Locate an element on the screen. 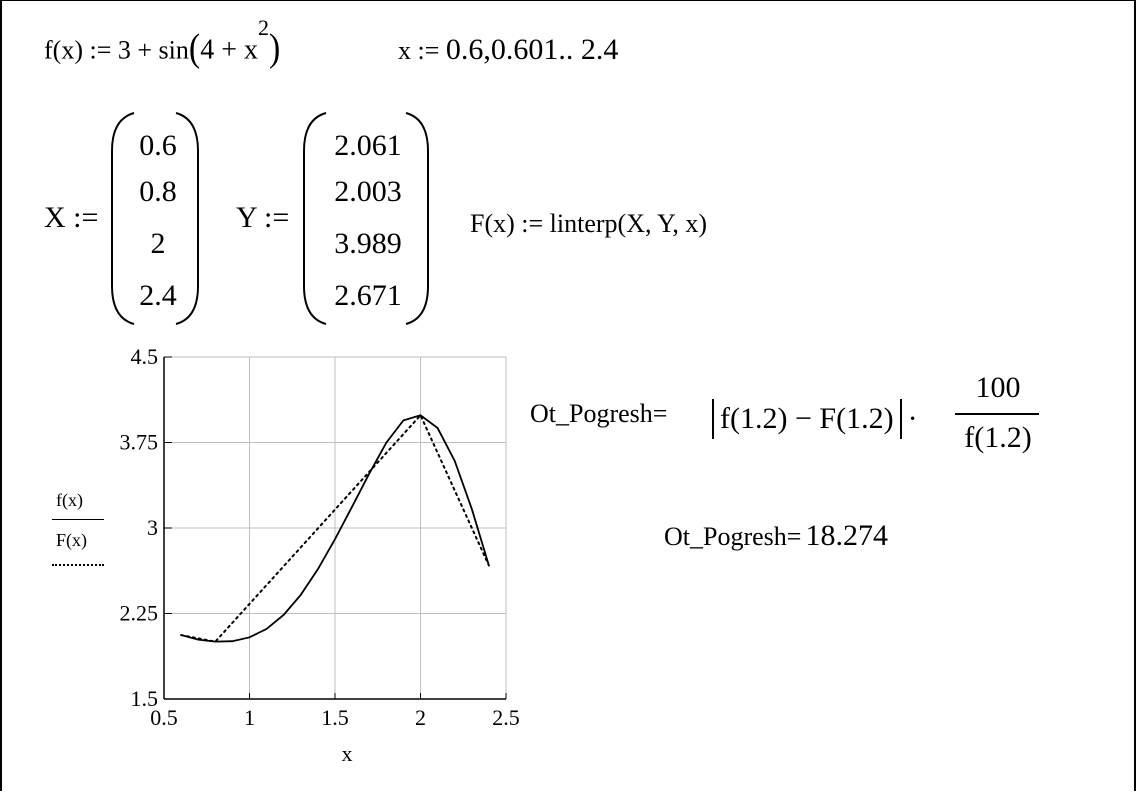  y-matrix-right-bracket is located at coordinates (417, 218).